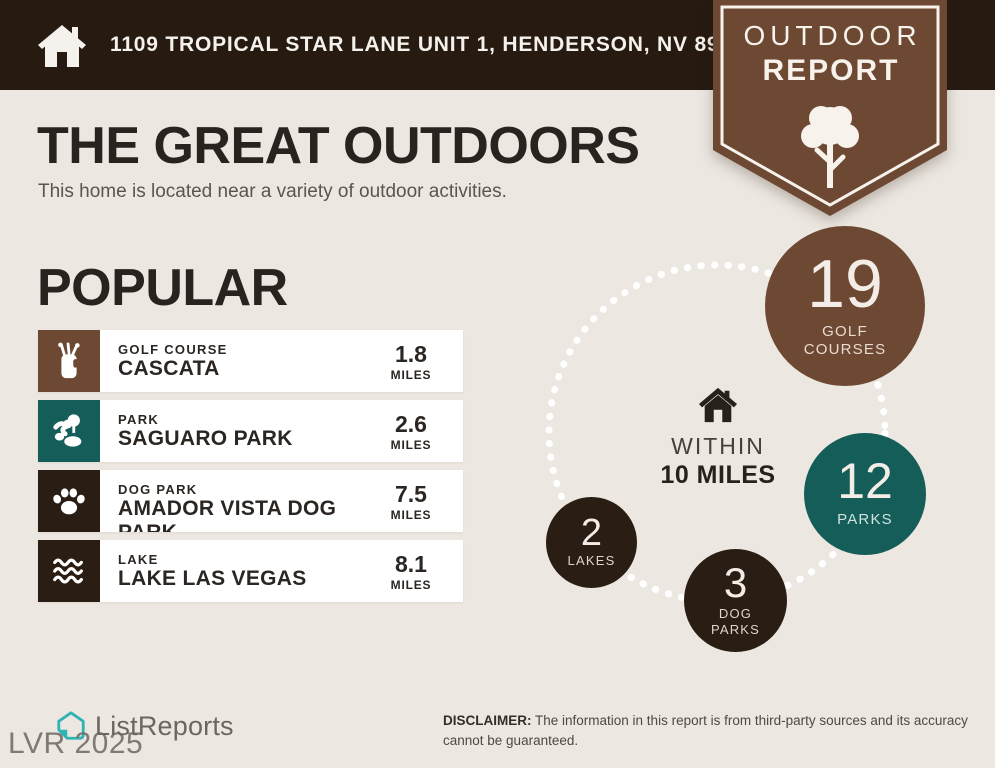  I want to click on listreports-logo: ListReports, so click(144, 726).